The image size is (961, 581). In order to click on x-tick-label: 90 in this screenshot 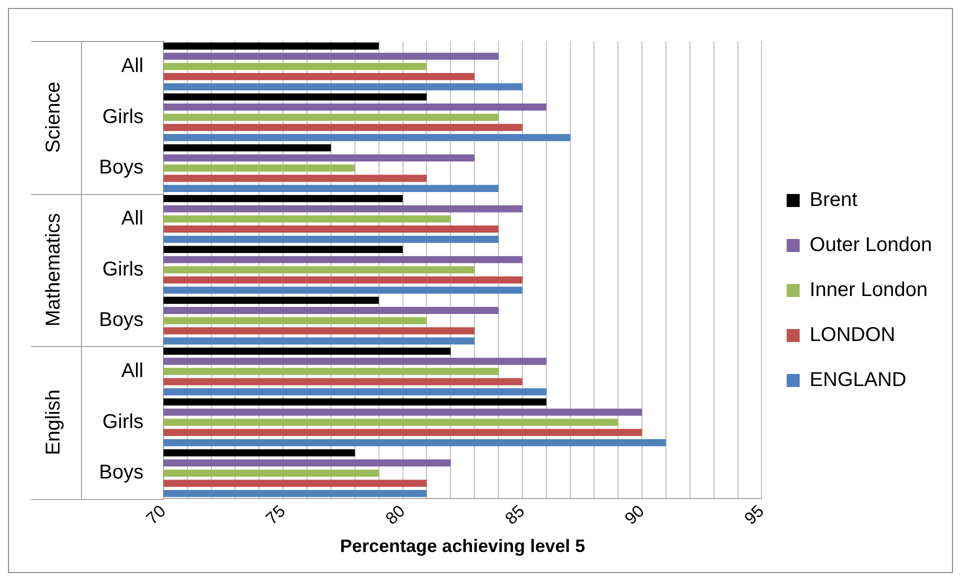, I will do `click(634, 515)`.